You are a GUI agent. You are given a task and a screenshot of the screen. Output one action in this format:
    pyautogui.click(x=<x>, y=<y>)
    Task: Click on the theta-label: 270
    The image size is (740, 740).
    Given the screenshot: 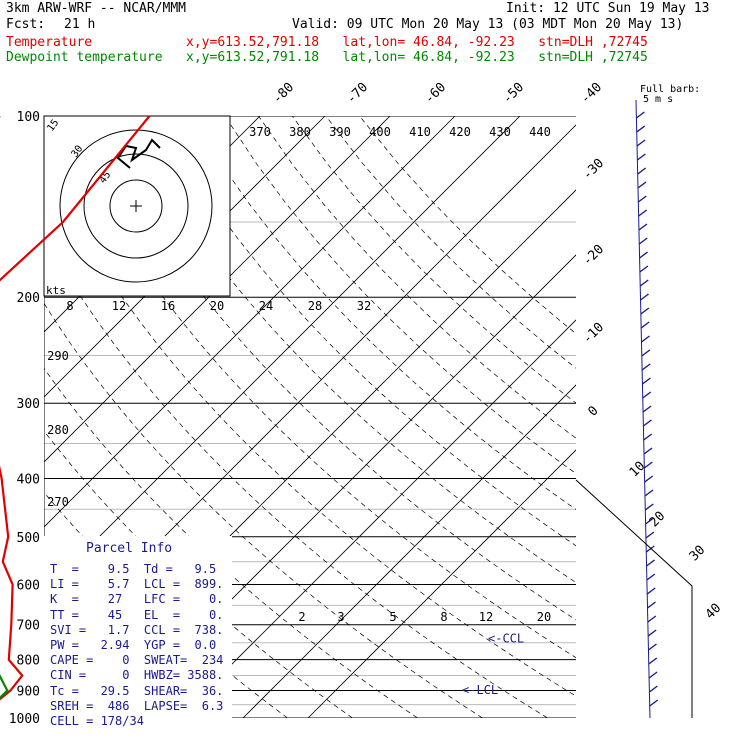 What is the action you would take?
    pyautogui.click(x=58, y=502)
    